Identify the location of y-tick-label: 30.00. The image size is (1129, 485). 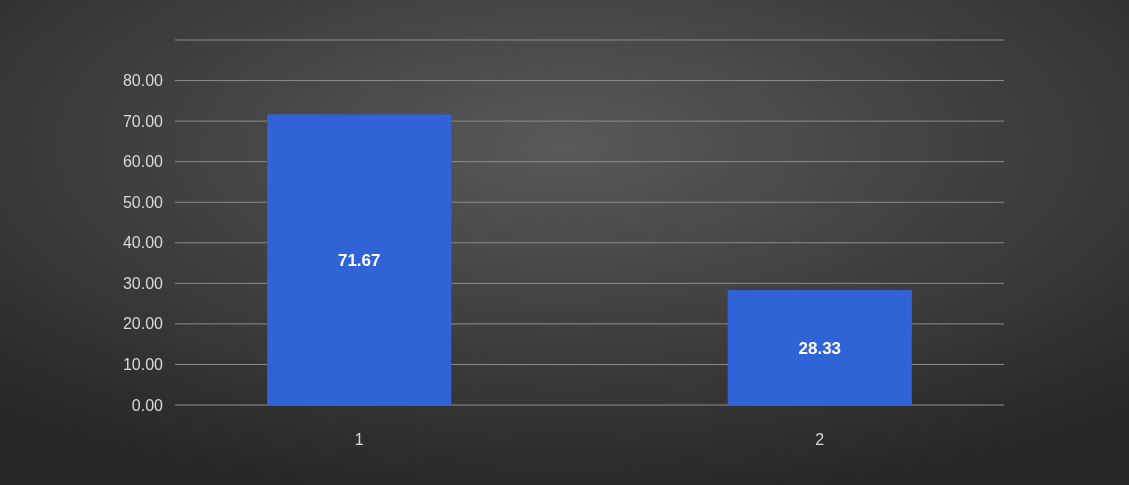
(143, 283).